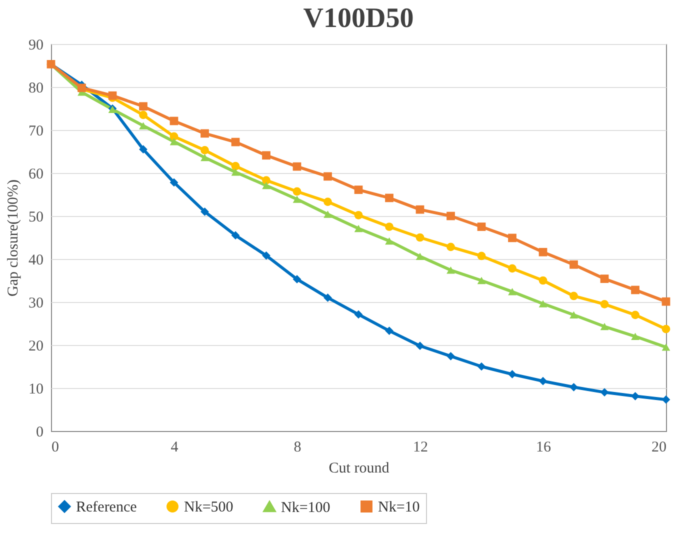 The height and width of the screenshot is (537, 691). What do you see at coordinates (36, 346) in the screenshot?
I see `y-tick-label: 20` at bounding box center [36, 346].